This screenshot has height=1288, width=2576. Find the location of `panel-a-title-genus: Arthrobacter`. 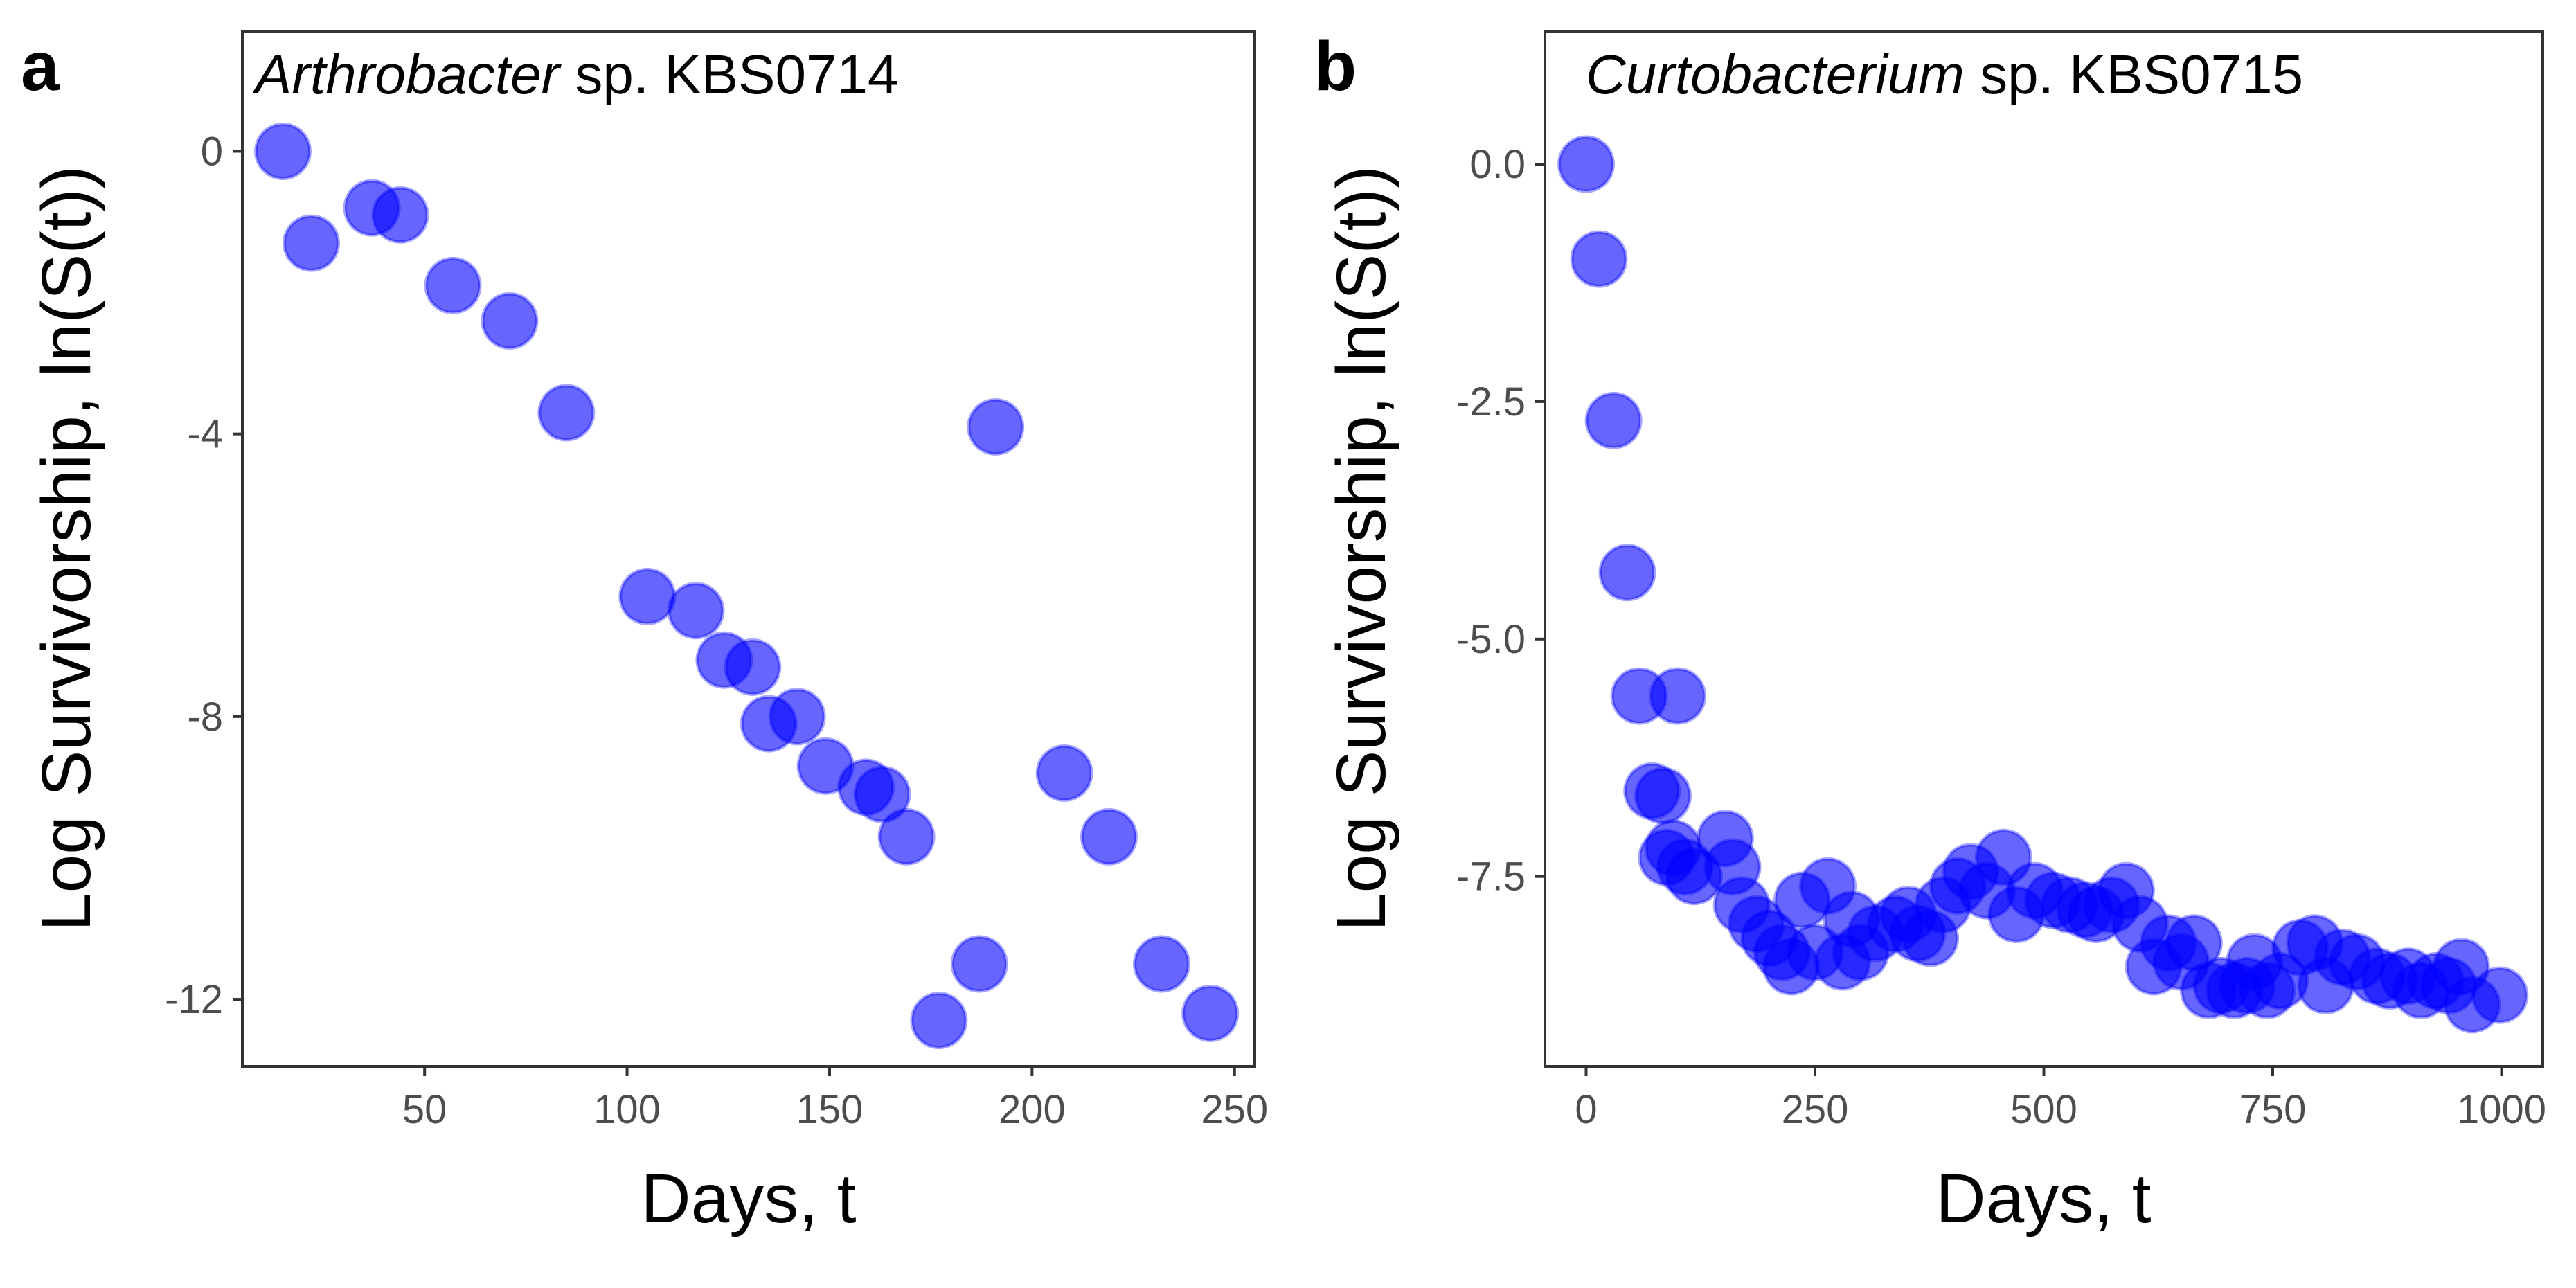

panel-a-title-genus: Arthrobacter is located at coordinates (407, 74).